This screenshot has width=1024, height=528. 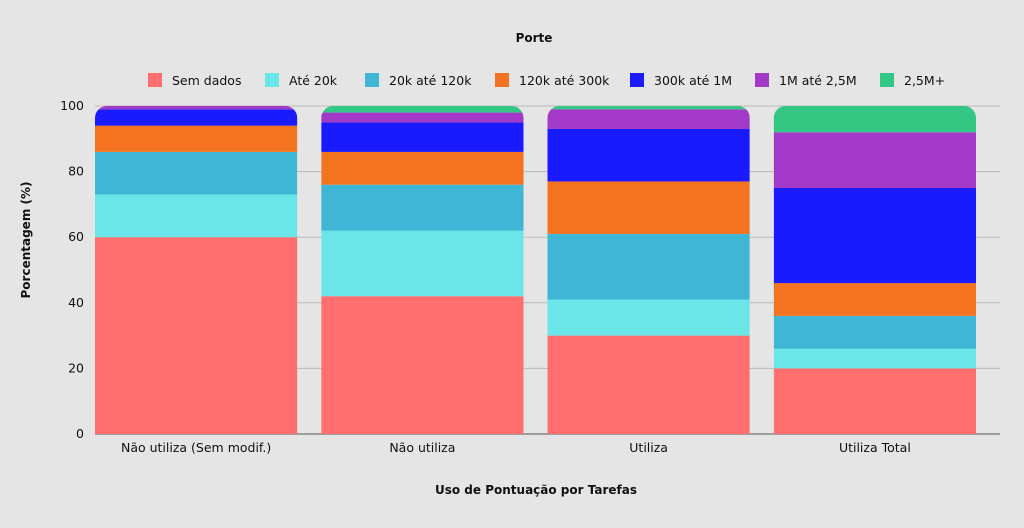 What do you see at coordinates (564, 80) in the screenshot?
I see `legend-label: 120k até 300k` at bounding box center [564, 80].